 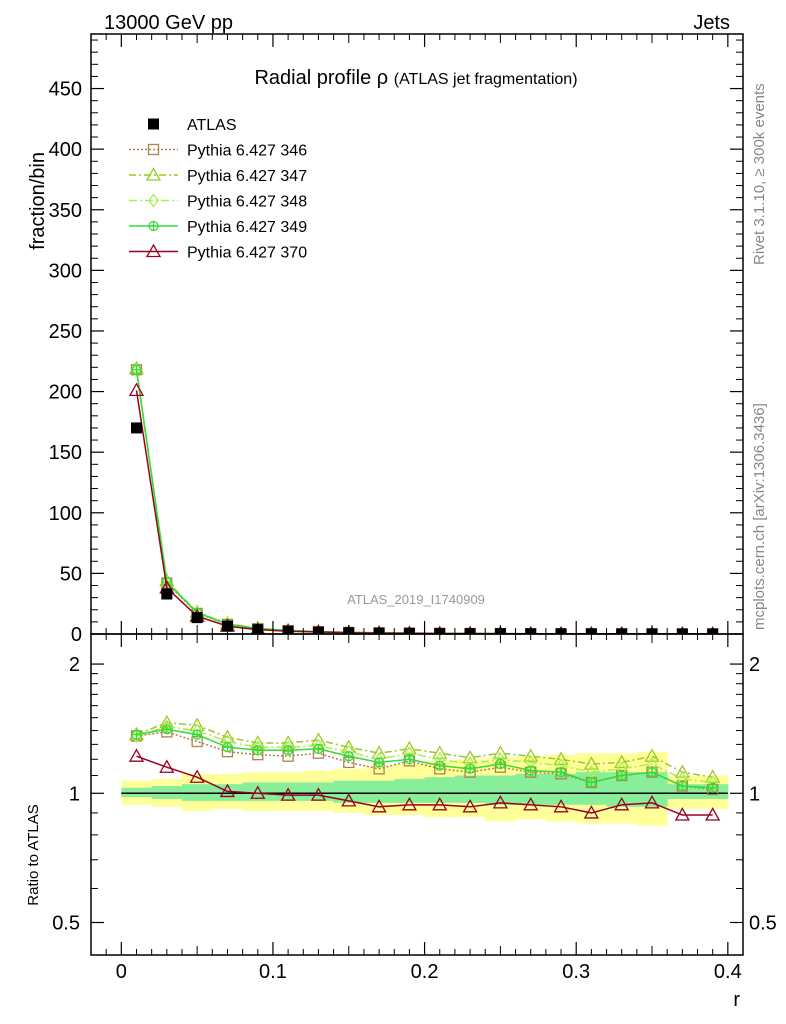 What do you see at coordinates (416, 599) in the screenshot?
I see `analysis-id: ATLAS_2019_I1740909` at bounding box center [416, 599].